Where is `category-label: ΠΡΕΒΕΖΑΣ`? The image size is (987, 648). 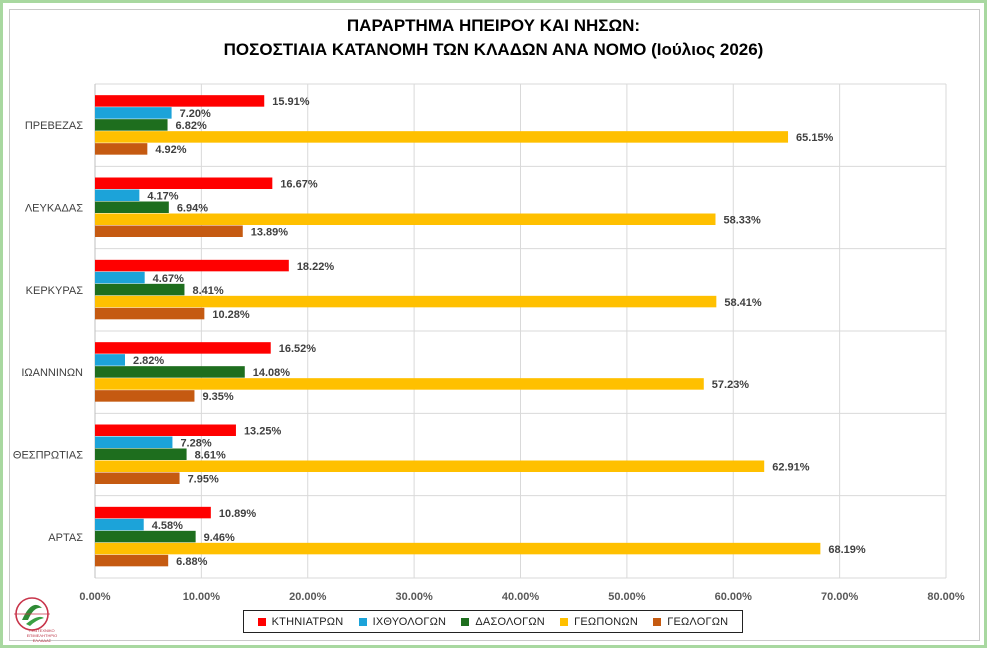 category-label: ΠΡΕΒΕΖΑΣ is located at coordinates (54, 126).